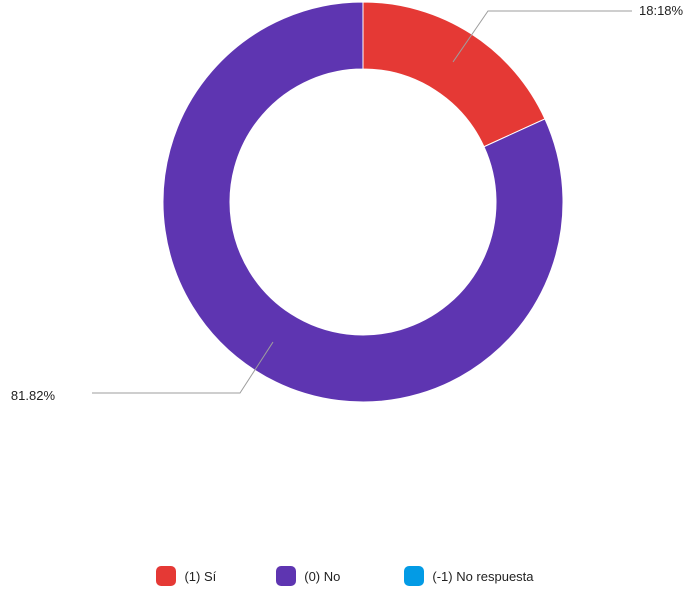  What do you see at coordinates (414, 576) in the screenshot?
I see `legend-swatch-no-respuesta` at bounding box center [414, 576].